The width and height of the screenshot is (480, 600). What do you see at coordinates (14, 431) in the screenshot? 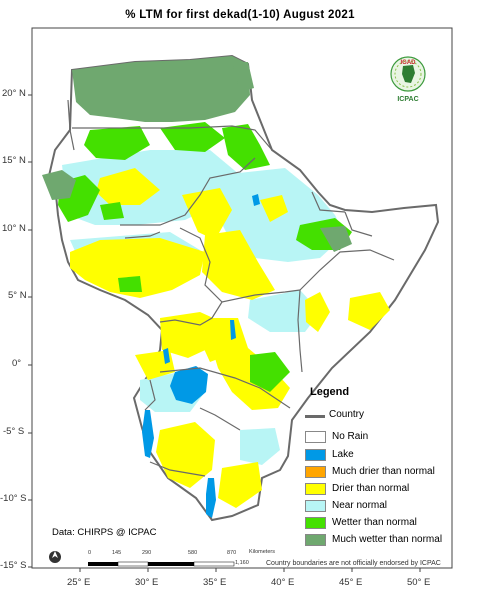
I see `lat-label-5s: -5° S` at bounding box center [14, 431].